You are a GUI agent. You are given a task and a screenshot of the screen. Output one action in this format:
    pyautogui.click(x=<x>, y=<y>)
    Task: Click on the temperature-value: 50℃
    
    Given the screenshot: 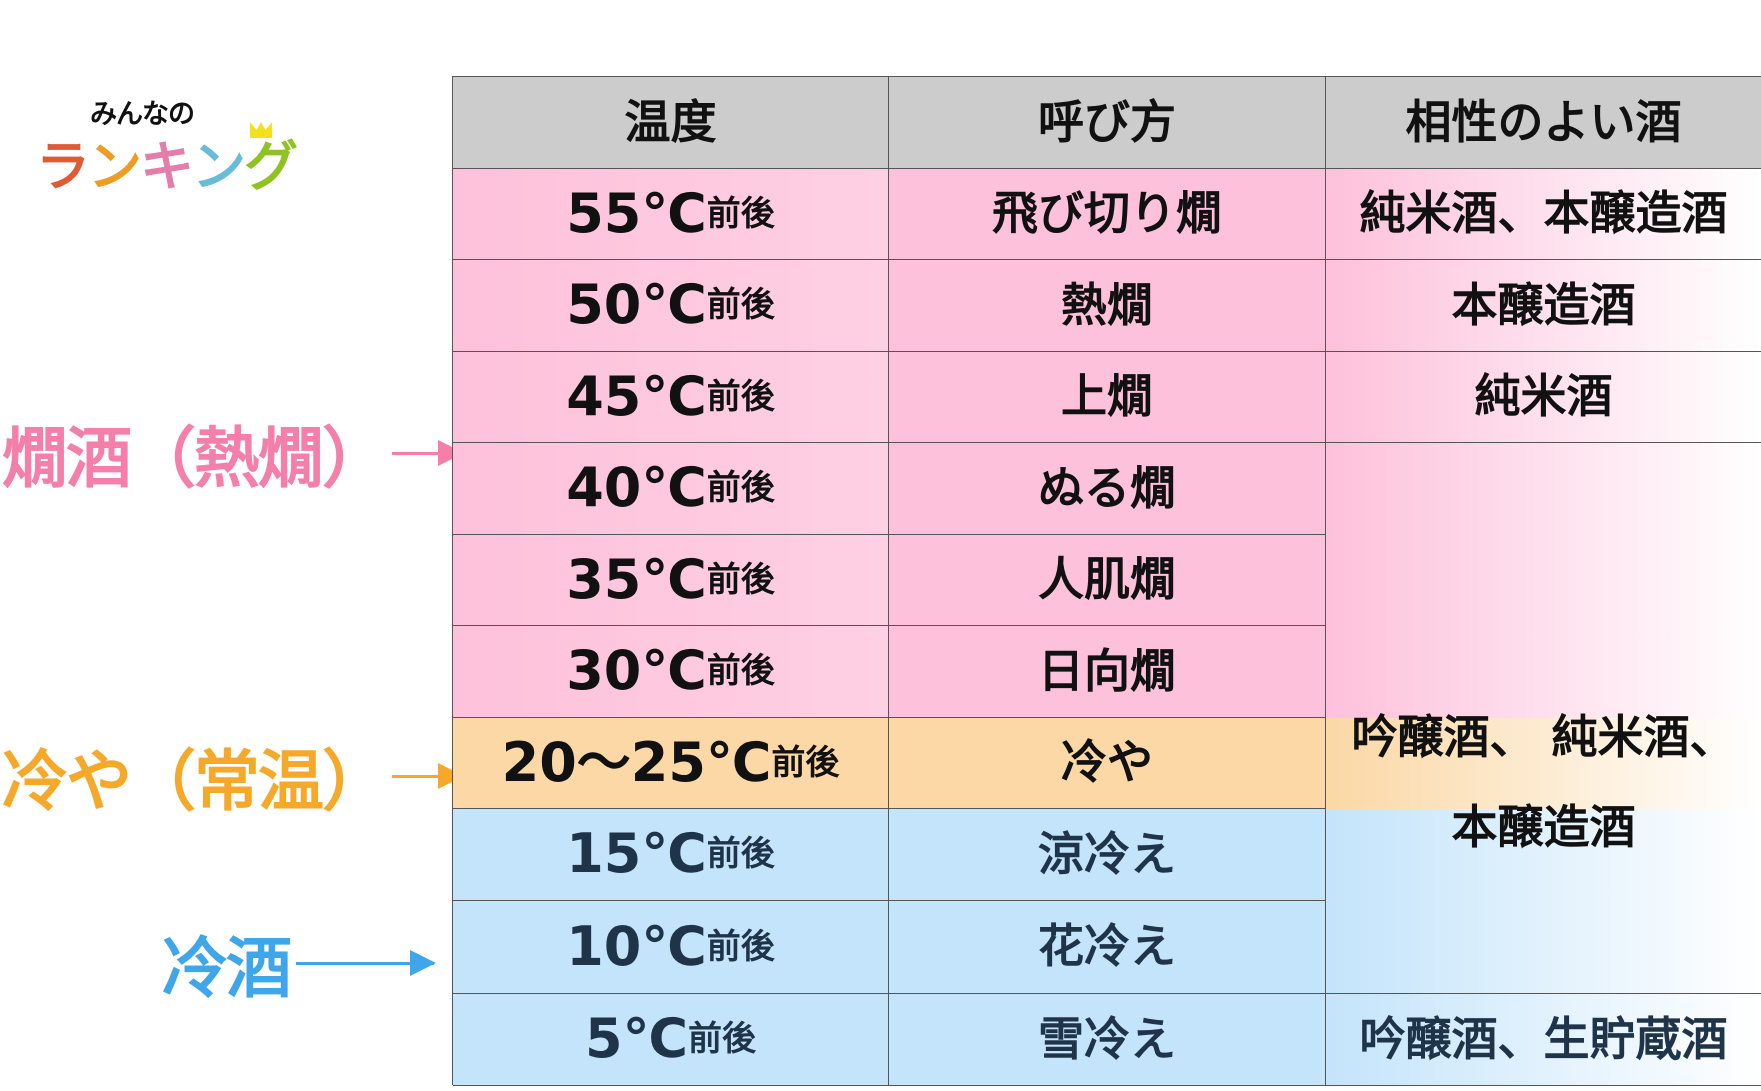 What is the action you would take?
    pyautogui.click(x=636, y=305)
    